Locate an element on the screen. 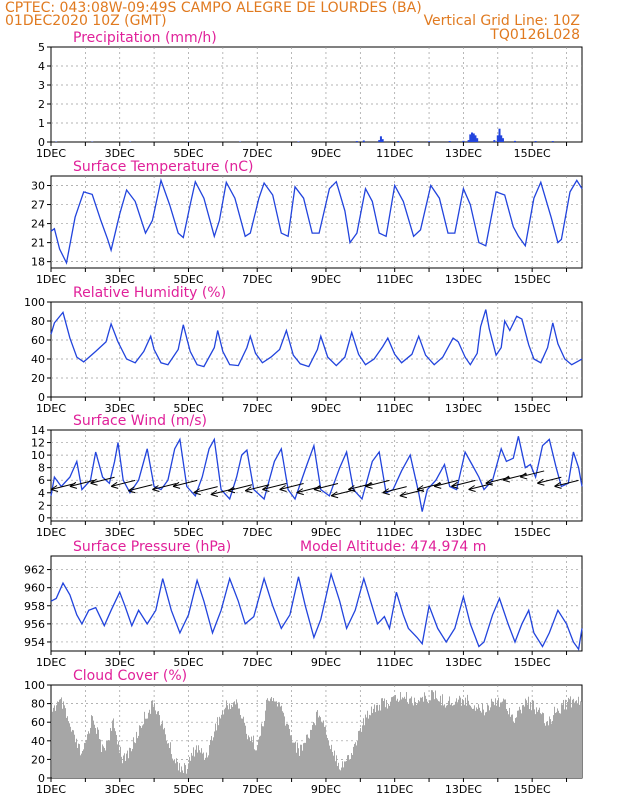 The image size is (618, 800). model-altitude: Model Altitude: 474.974 m is located at coordinates (393, 547).